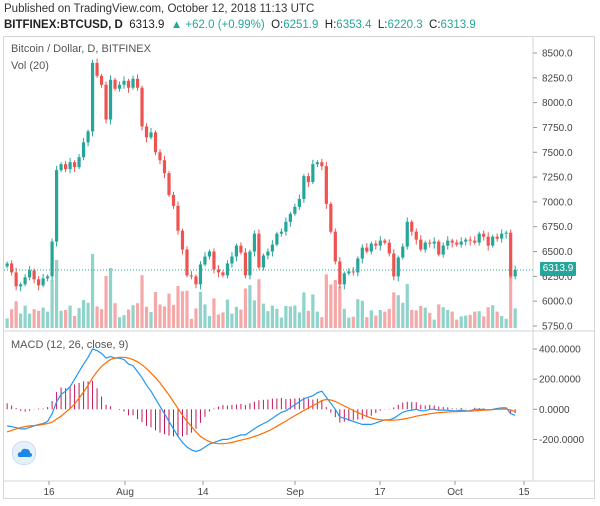 The width and height of the screenshot is (600, 506). Describe the element at coordinates (301, 25) in the screenshot. I see `open-value: 6251.9` at that location.